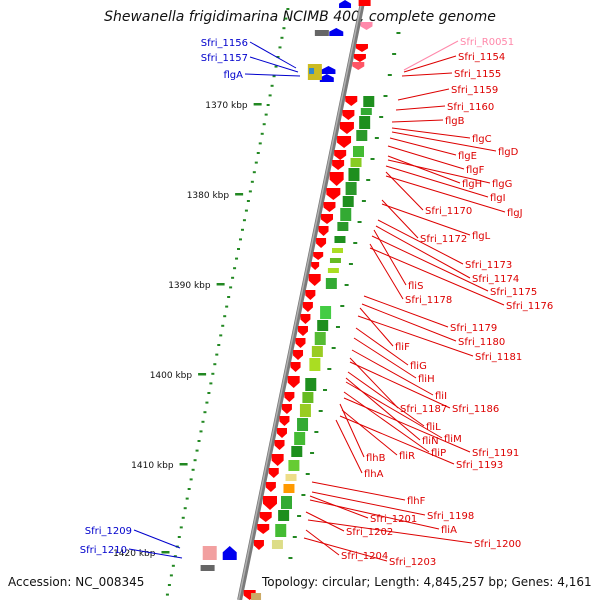  What do you see at coordinates (224, 43) in the screenshot?
I see `gene-label-left: Sfri_1156` at bounding box center [224, 43].